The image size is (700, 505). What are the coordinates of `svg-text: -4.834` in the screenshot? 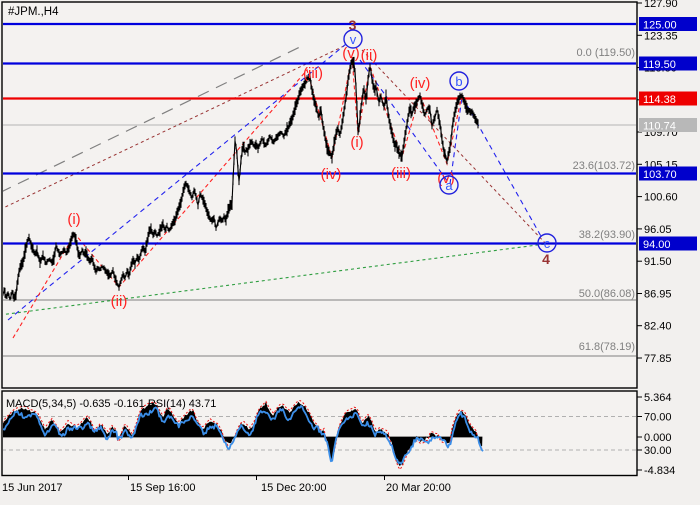 It's located at (659, 471).